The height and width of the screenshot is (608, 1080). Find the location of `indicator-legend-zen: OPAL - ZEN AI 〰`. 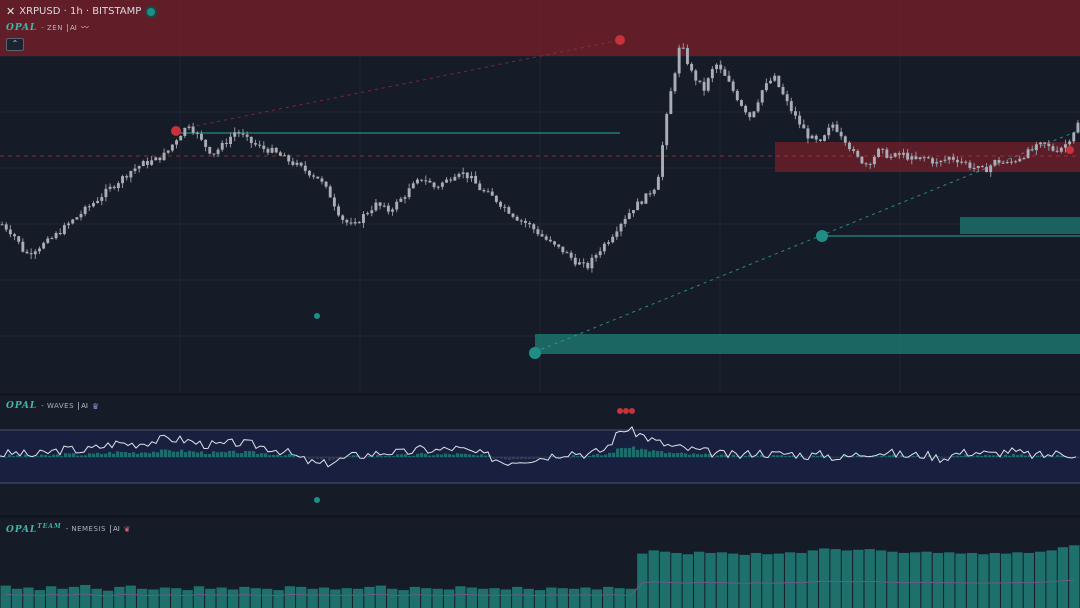

indicator-legend-zen: OPAL - ZEN AI 〰 is located at coordinates (47, 27).